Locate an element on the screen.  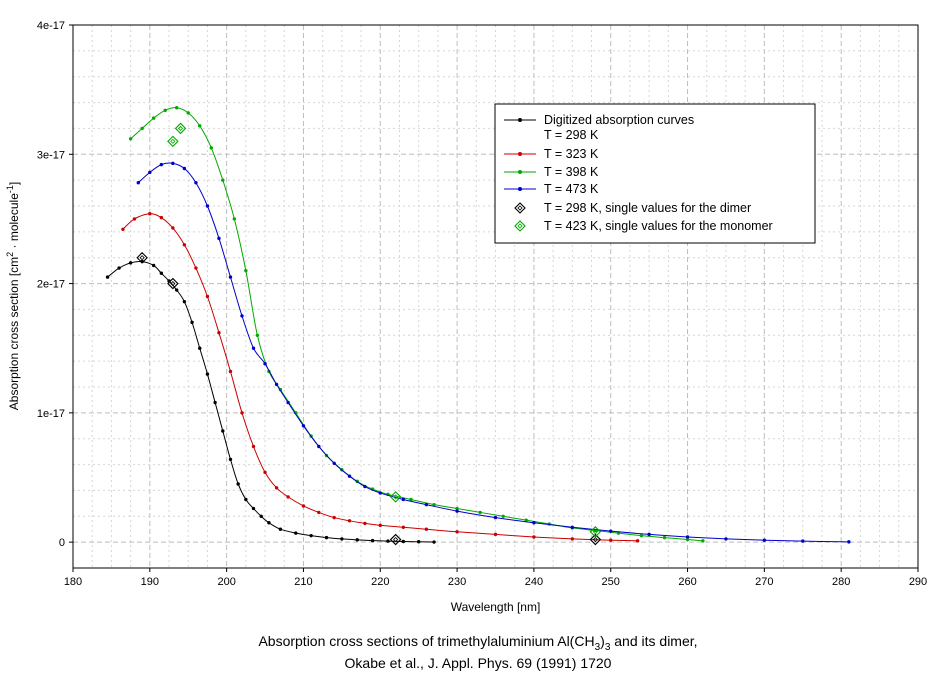
legend-label-monomer: T = 423 K, single values for the monomer is located at coordinates (658, 226).